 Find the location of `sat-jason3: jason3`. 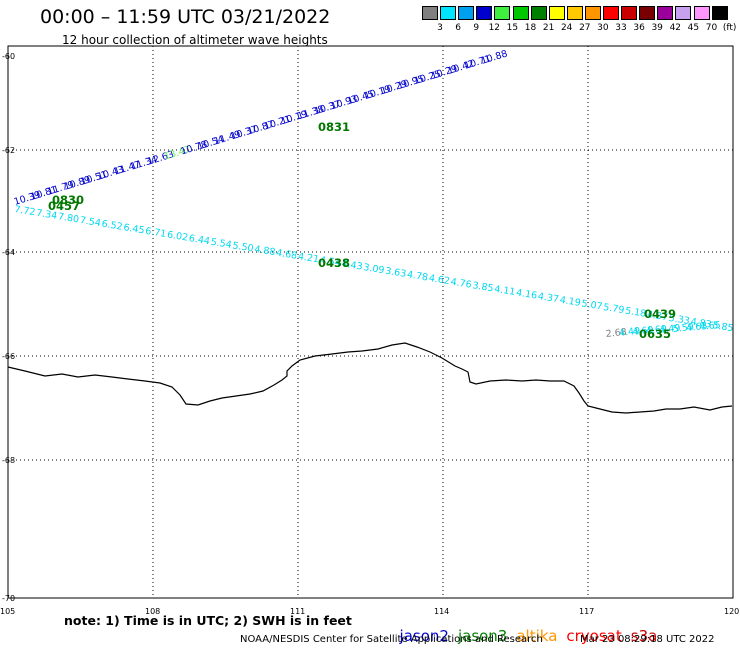

sat-jason3: jason3 is located at coordinates (482, 636).